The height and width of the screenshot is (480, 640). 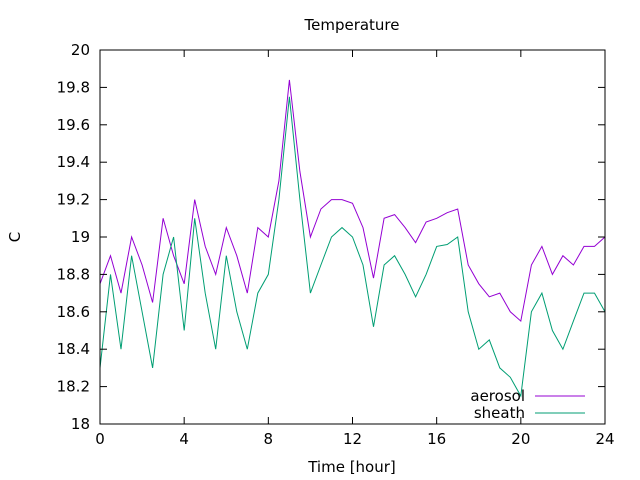 What do you see at coordinates (73, 387) in the screenshot?
I see `y-tick-label: 18.2` at bounding box center [73, 387].